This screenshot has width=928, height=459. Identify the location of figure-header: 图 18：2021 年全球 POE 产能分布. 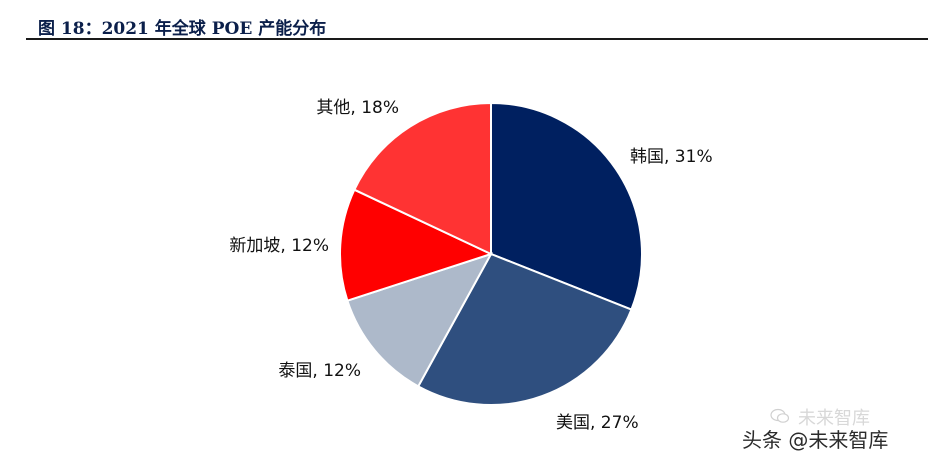
(477, 25).